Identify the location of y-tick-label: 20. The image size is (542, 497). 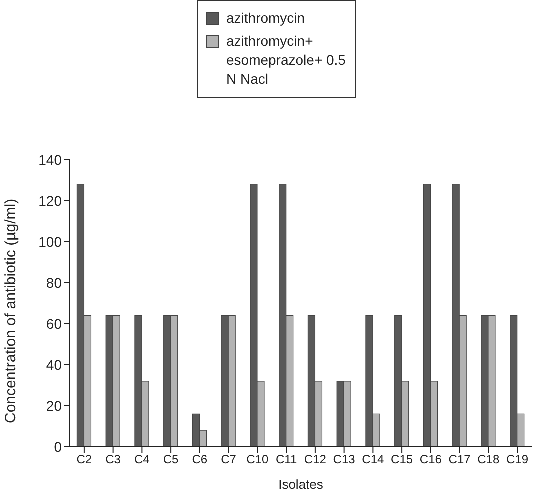
(54, 406).